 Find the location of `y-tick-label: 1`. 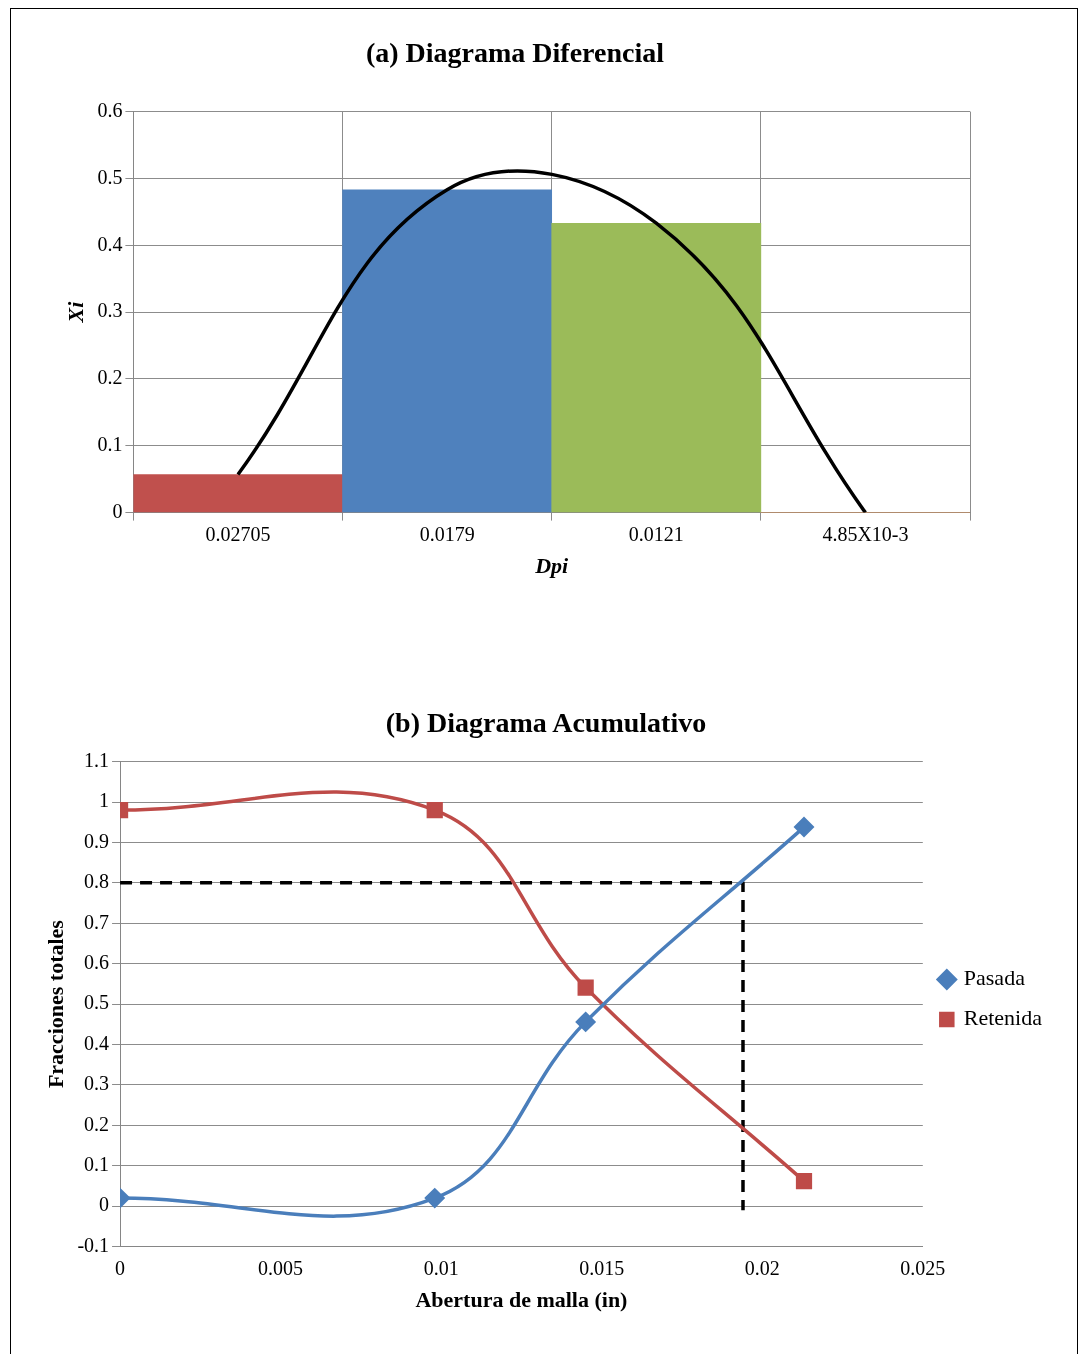

y-tick-label: 1 is located at coordinates (104, 800).